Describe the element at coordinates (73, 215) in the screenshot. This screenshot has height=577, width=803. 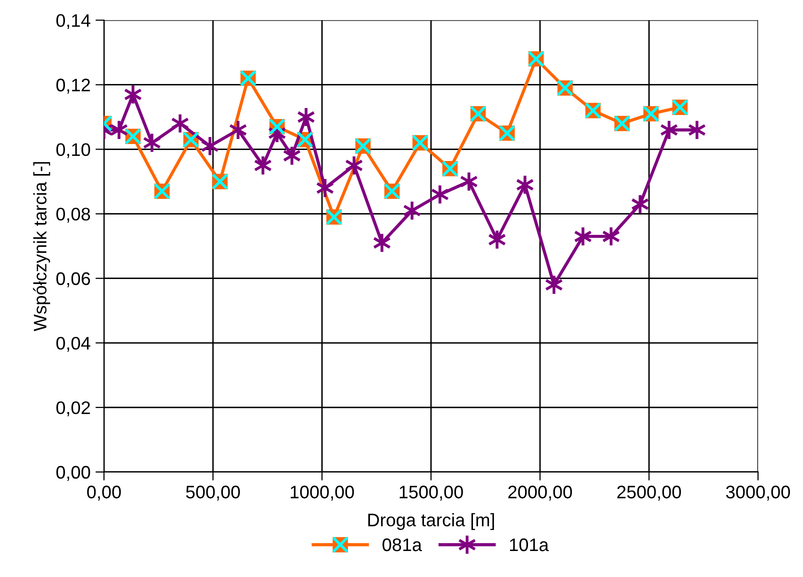
I see `y-tick-label: 0,08` at that location.